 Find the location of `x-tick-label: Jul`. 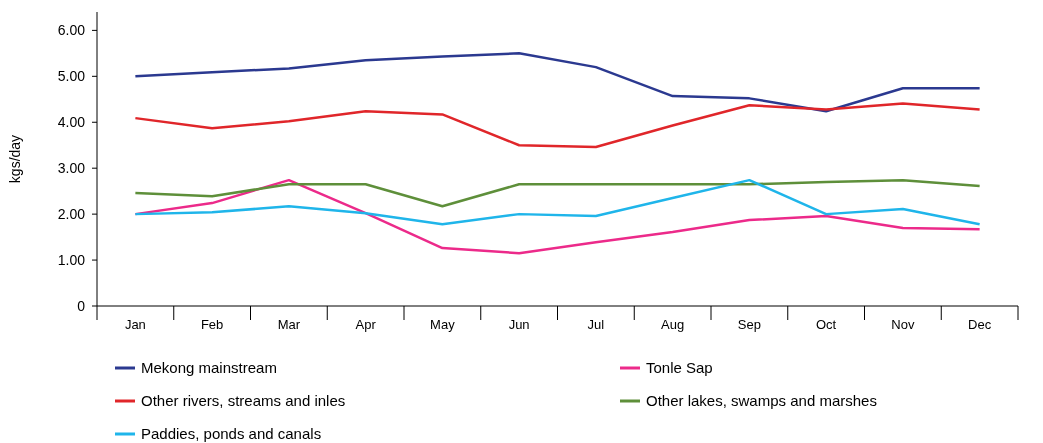

x-tick-label: Jul is located at coordinates (596, 324).